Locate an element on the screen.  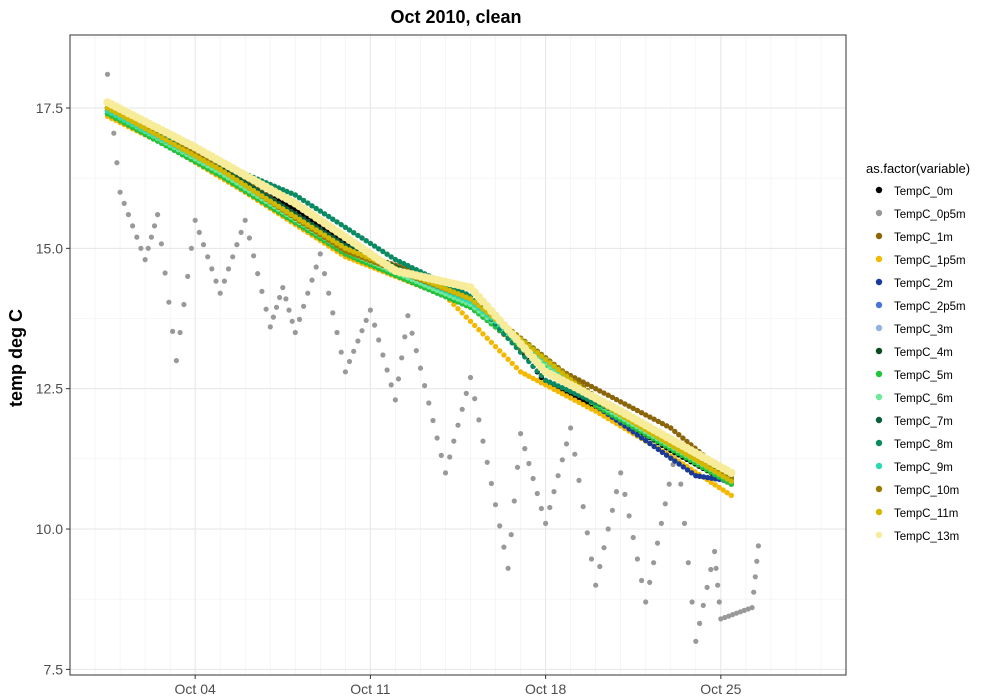
legend-label: TempC_5m is located at coordinates (923, 376).